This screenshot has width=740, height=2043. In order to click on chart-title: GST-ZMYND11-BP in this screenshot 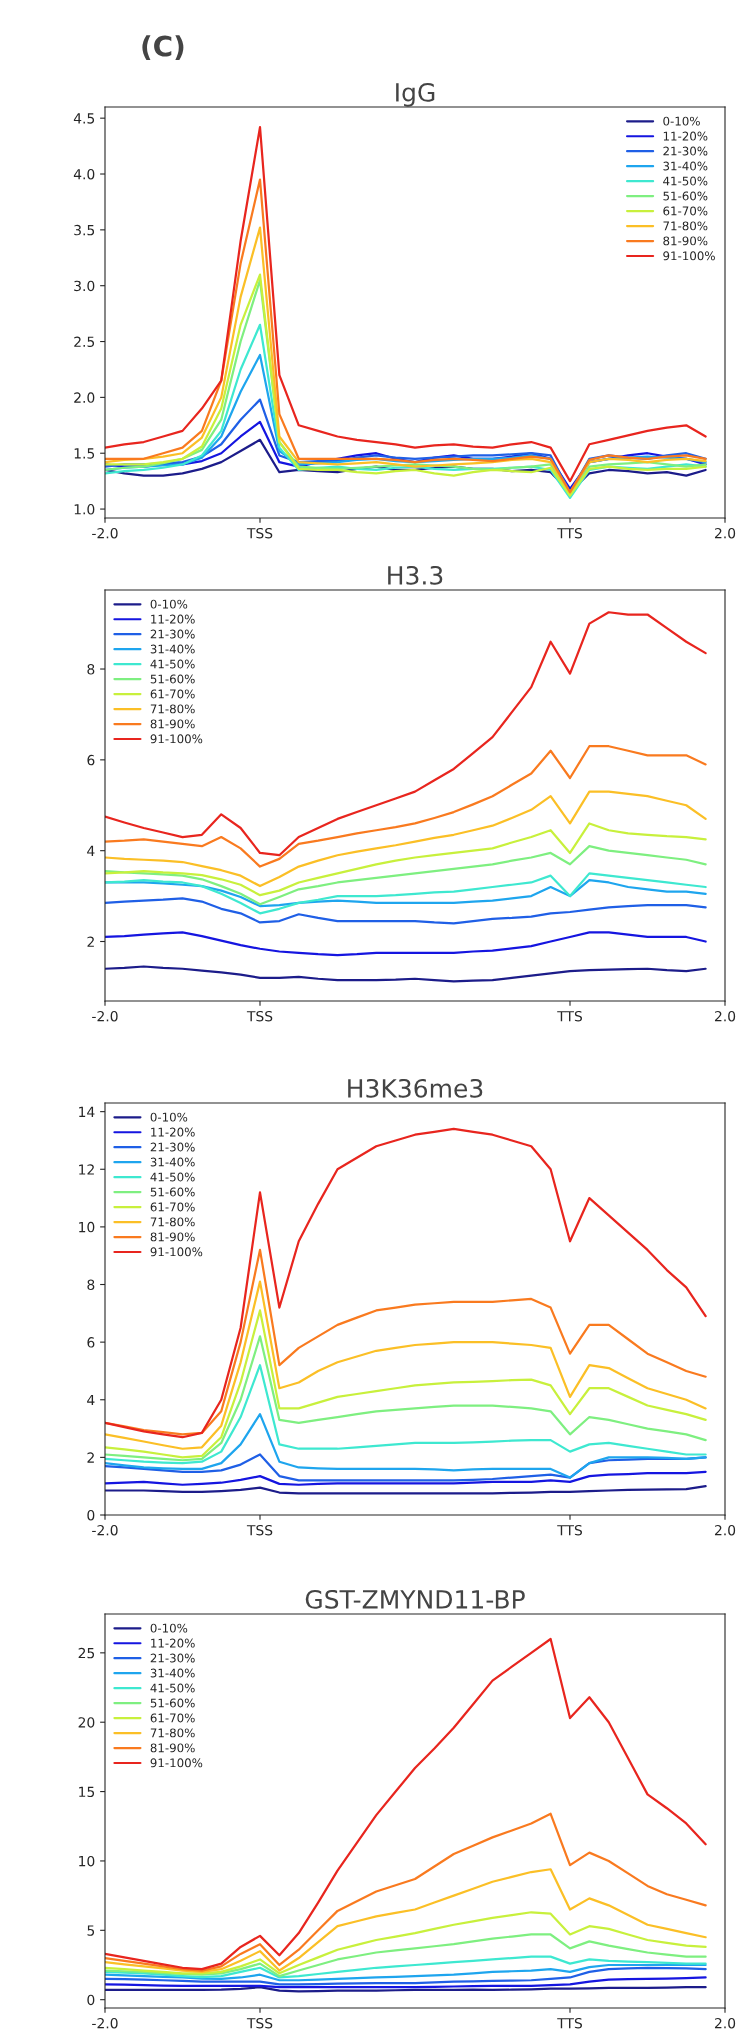, I will do `click(415, 1599)`.